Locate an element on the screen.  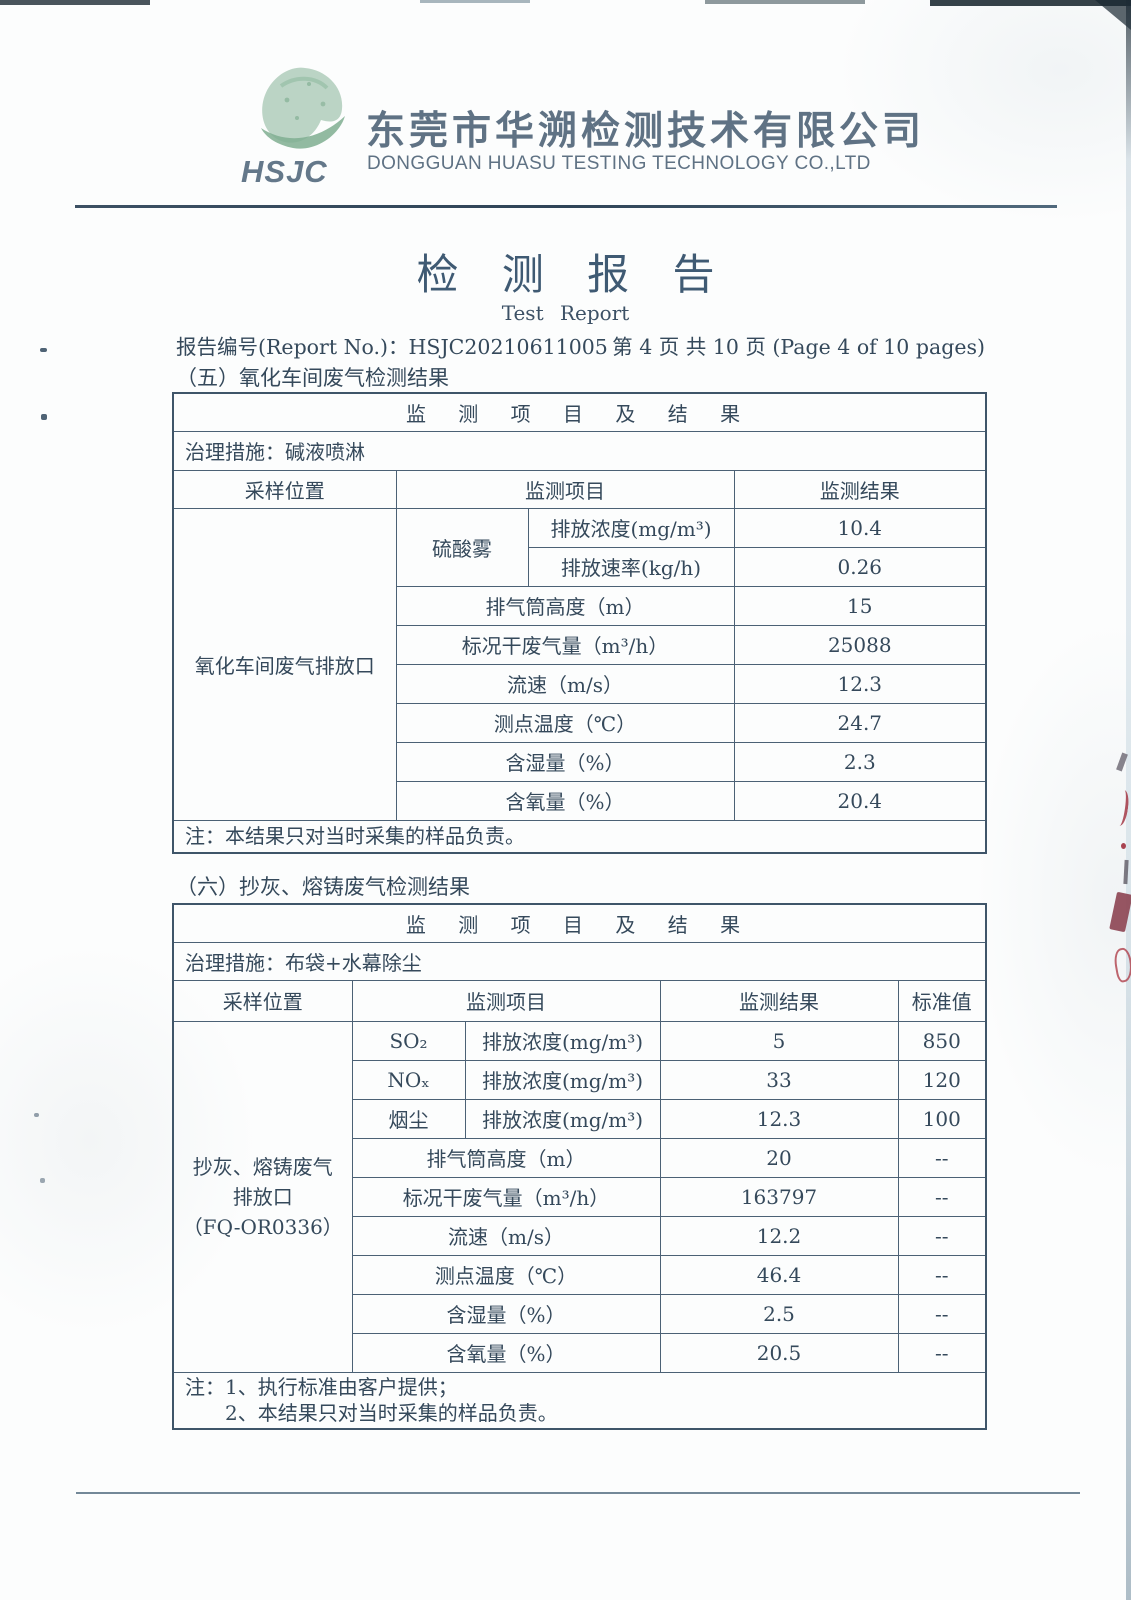
standard-value-cell: 850 is located at coordinates (942, 1040).